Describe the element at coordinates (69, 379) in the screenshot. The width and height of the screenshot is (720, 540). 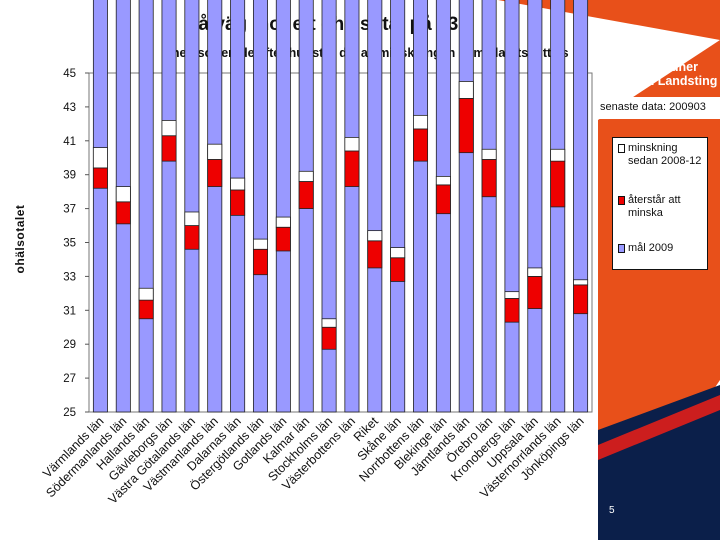
I see `y-tick-label: 27` at that location.